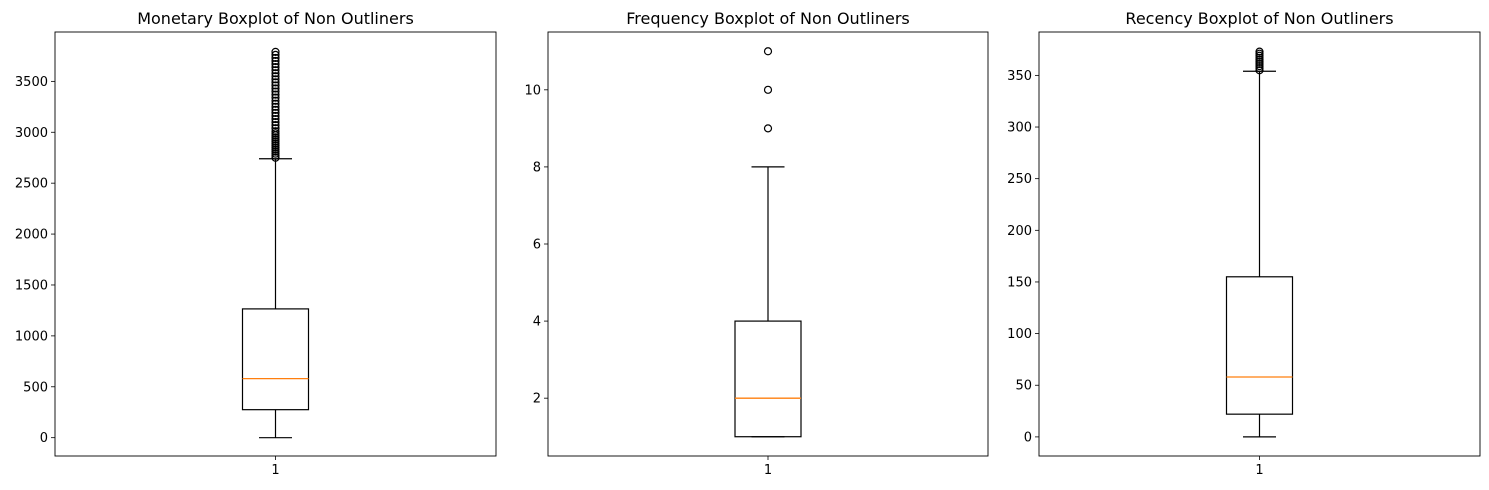  What do you see at coordinates (1019, 282) in the screenshot?
I see `y-tick-label: 150` at bounding box center [1019, 282].